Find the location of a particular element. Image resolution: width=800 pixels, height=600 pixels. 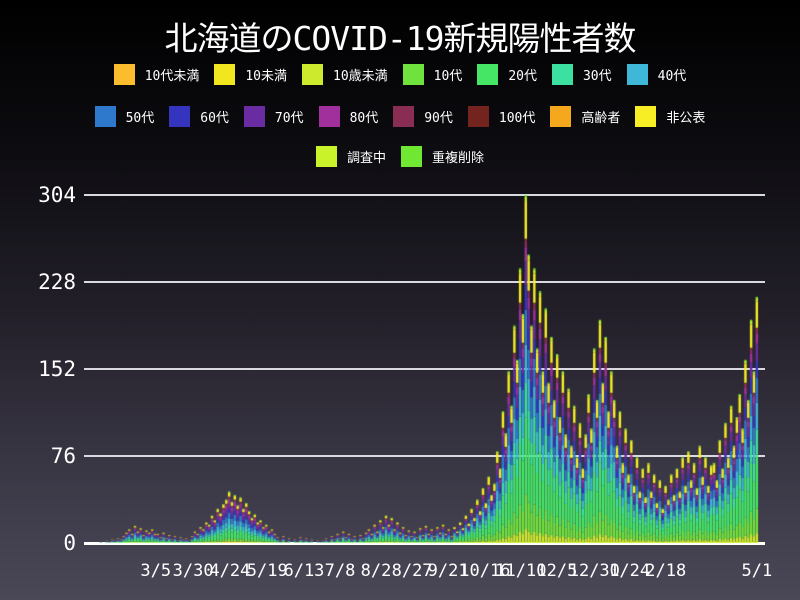

legend-item-3: 10歳未満 is located at coordinates (345, 74).